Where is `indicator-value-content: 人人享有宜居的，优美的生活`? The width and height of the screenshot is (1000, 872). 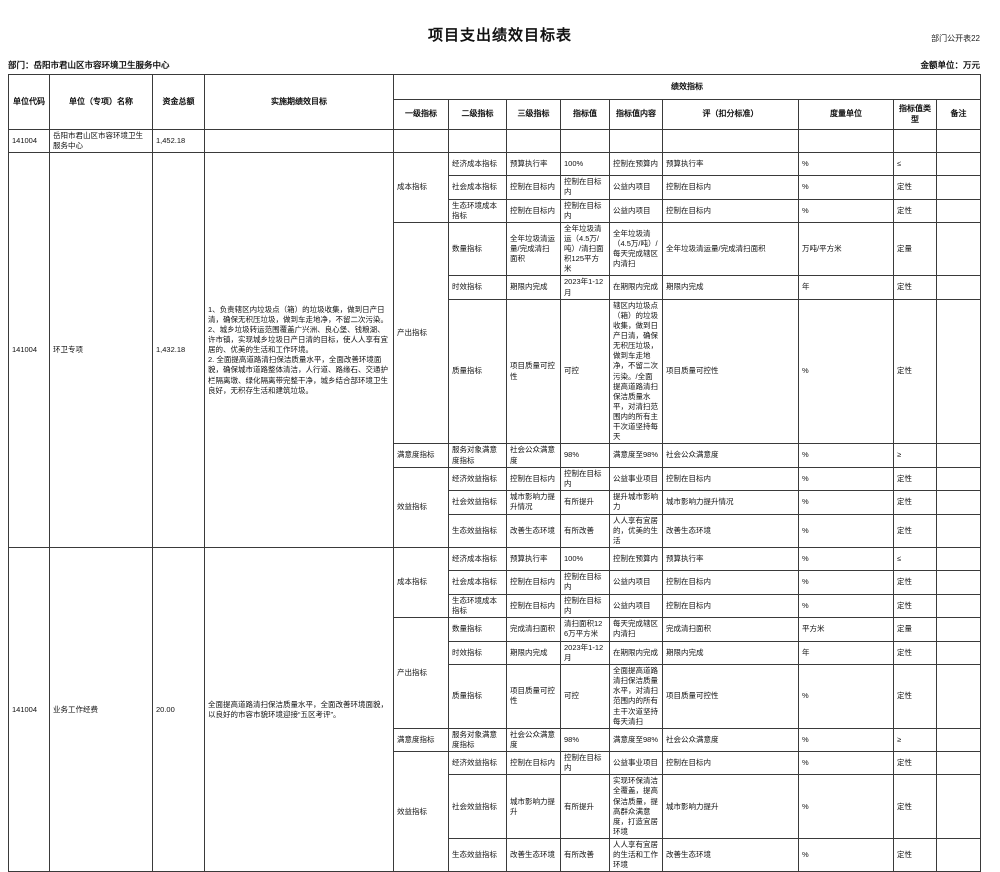 indicator-value-content: 人人享有宜居的，优美的生活 is located at coordinates (636, 531).